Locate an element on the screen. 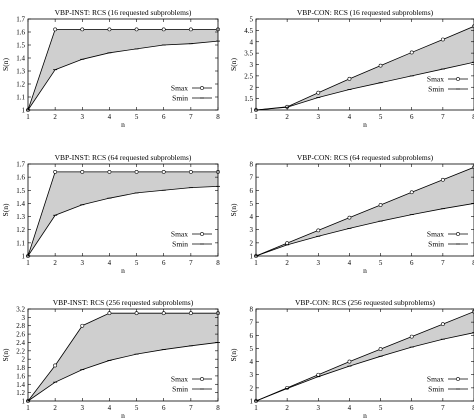  y-tick-label: 3.5 is located at coordinates (248, 54).